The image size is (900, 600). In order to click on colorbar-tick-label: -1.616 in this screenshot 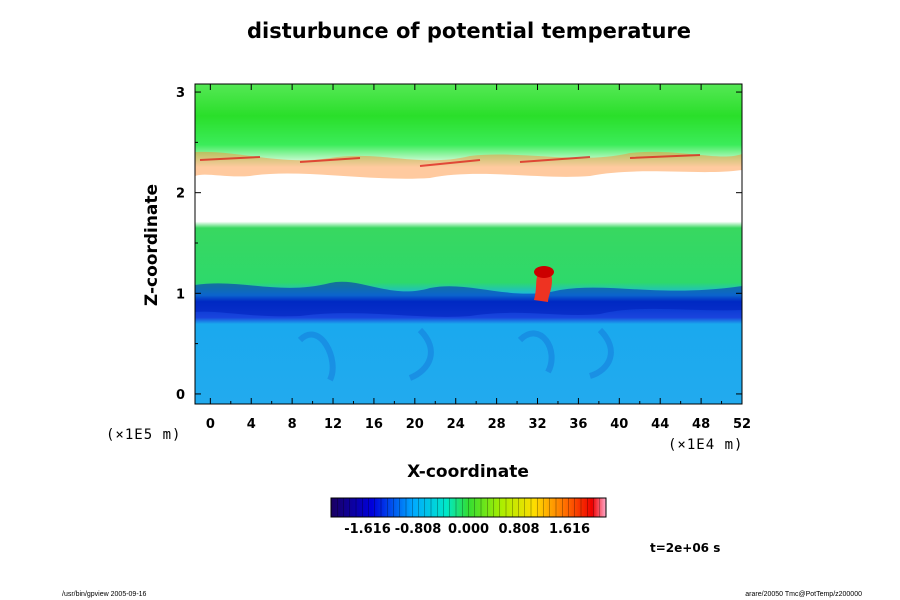, I will do `click(367, 529)`.